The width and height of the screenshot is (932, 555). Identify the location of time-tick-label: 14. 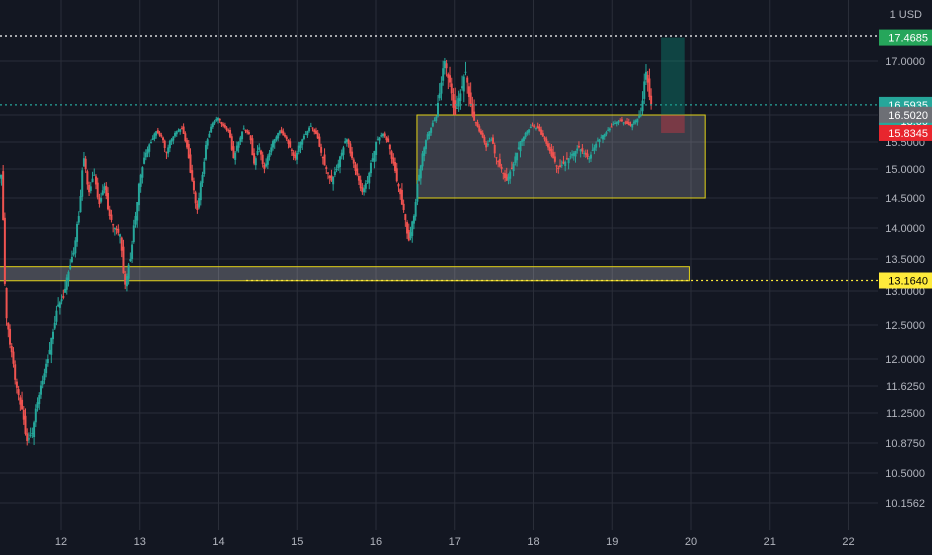
(218, 542).